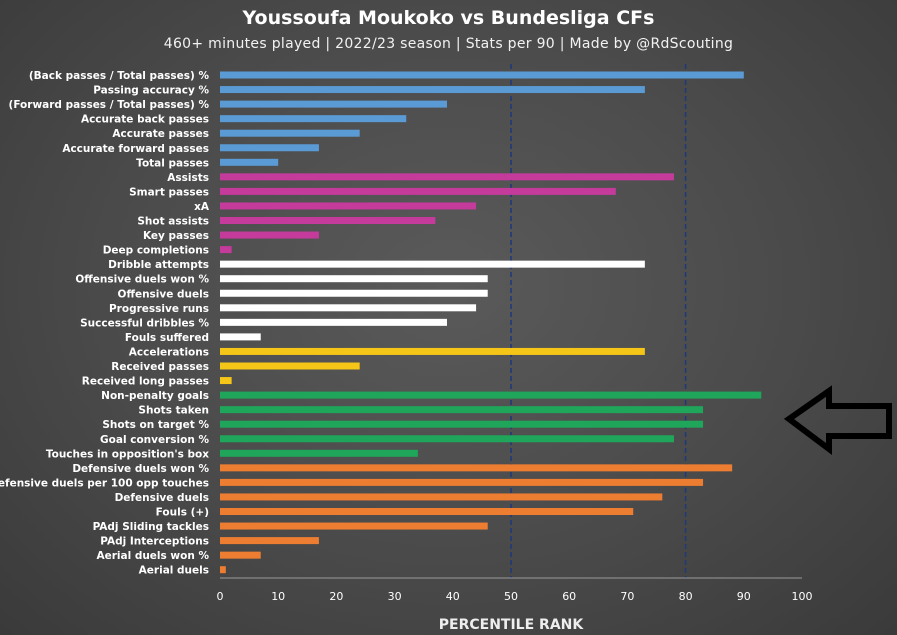 The image size is (897, 635). I want to click on category-label: PAdj Interceptions, so click(154, 542).